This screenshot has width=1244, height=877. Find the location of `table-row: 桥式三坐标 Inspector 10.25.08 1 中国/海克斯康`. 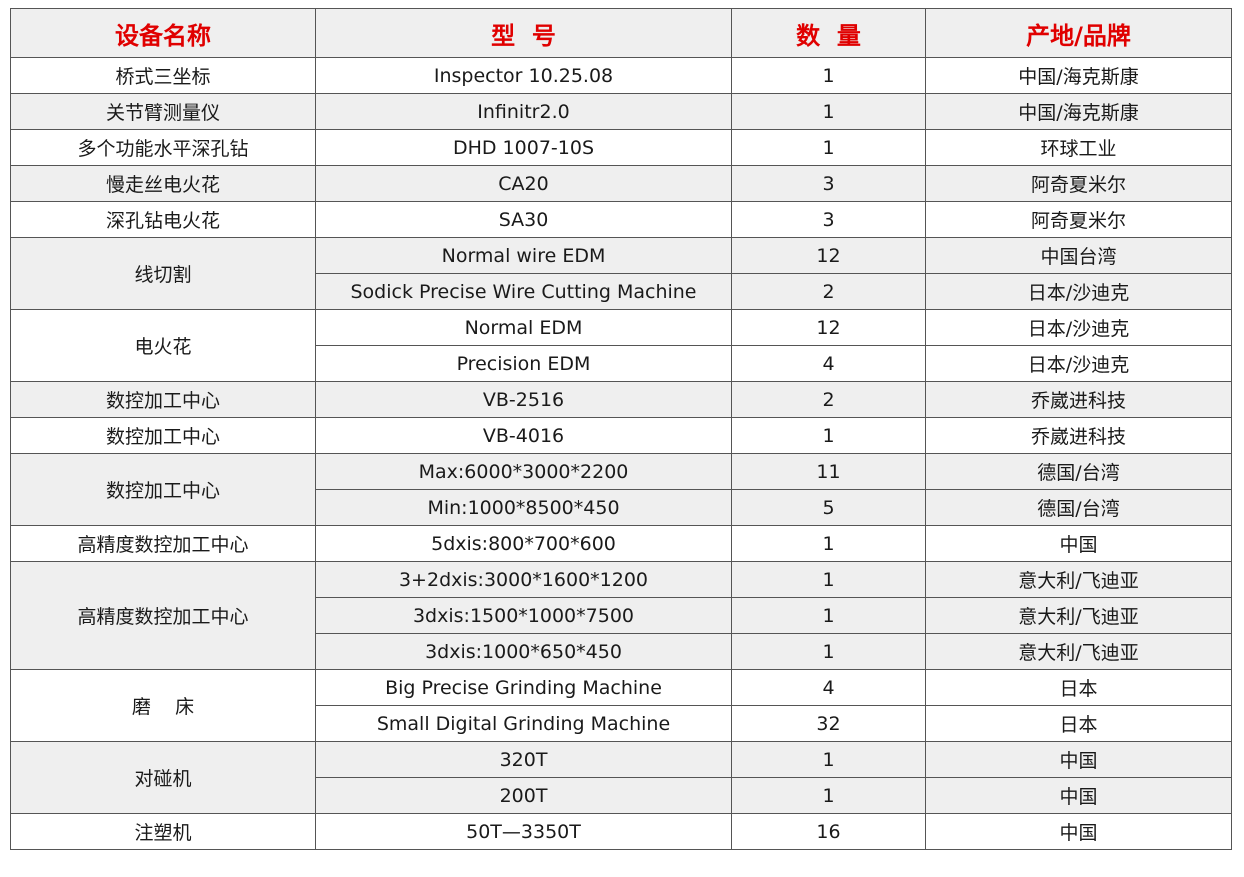

table-row: 桥式三坐标 Inspector 10.25.08 1 中国/海克斯康 is located at coordinates (621, 75).